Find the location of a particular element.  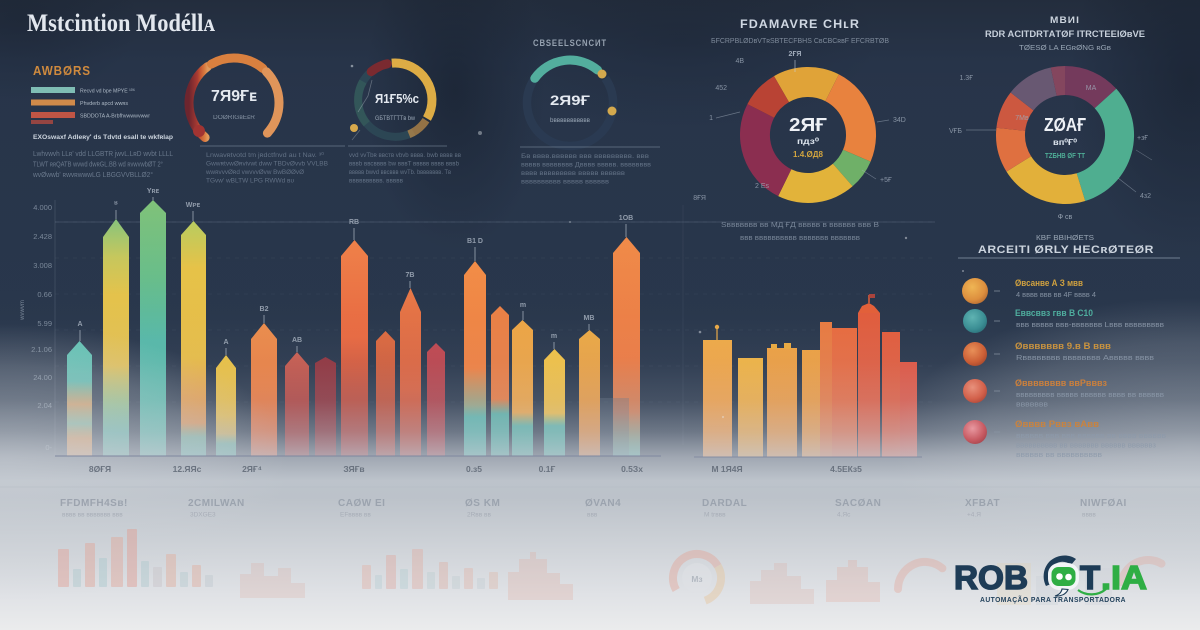

svg-text: 3DXGE3 is located at coordinates (203, 515).